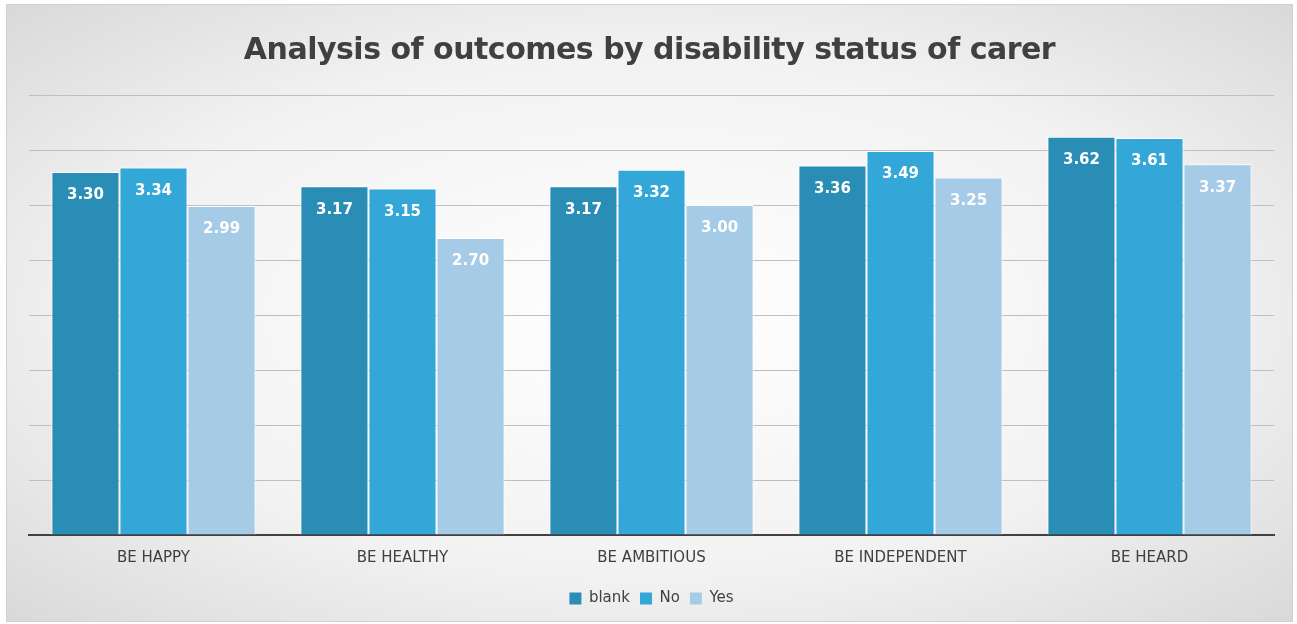  I want to click on x-tick-label: BE INDEPENDENT, so click(901, 556).